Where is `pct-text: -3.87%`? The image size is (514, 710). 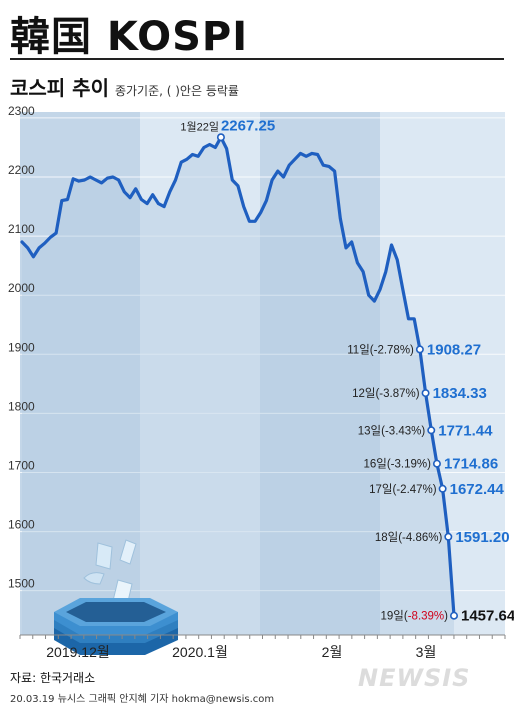
pct-text: -3.87% is located at coordinates (397, 394).